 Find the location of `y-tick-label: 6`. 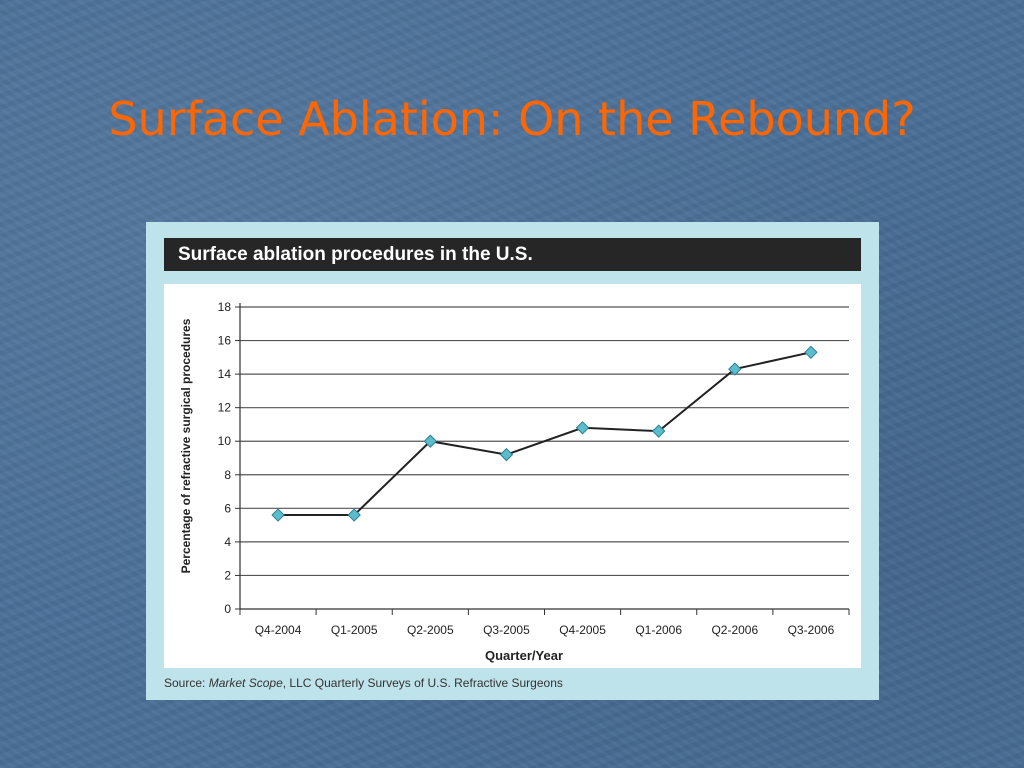

y-tick-label: 6 is located at coordinates (227, 508).